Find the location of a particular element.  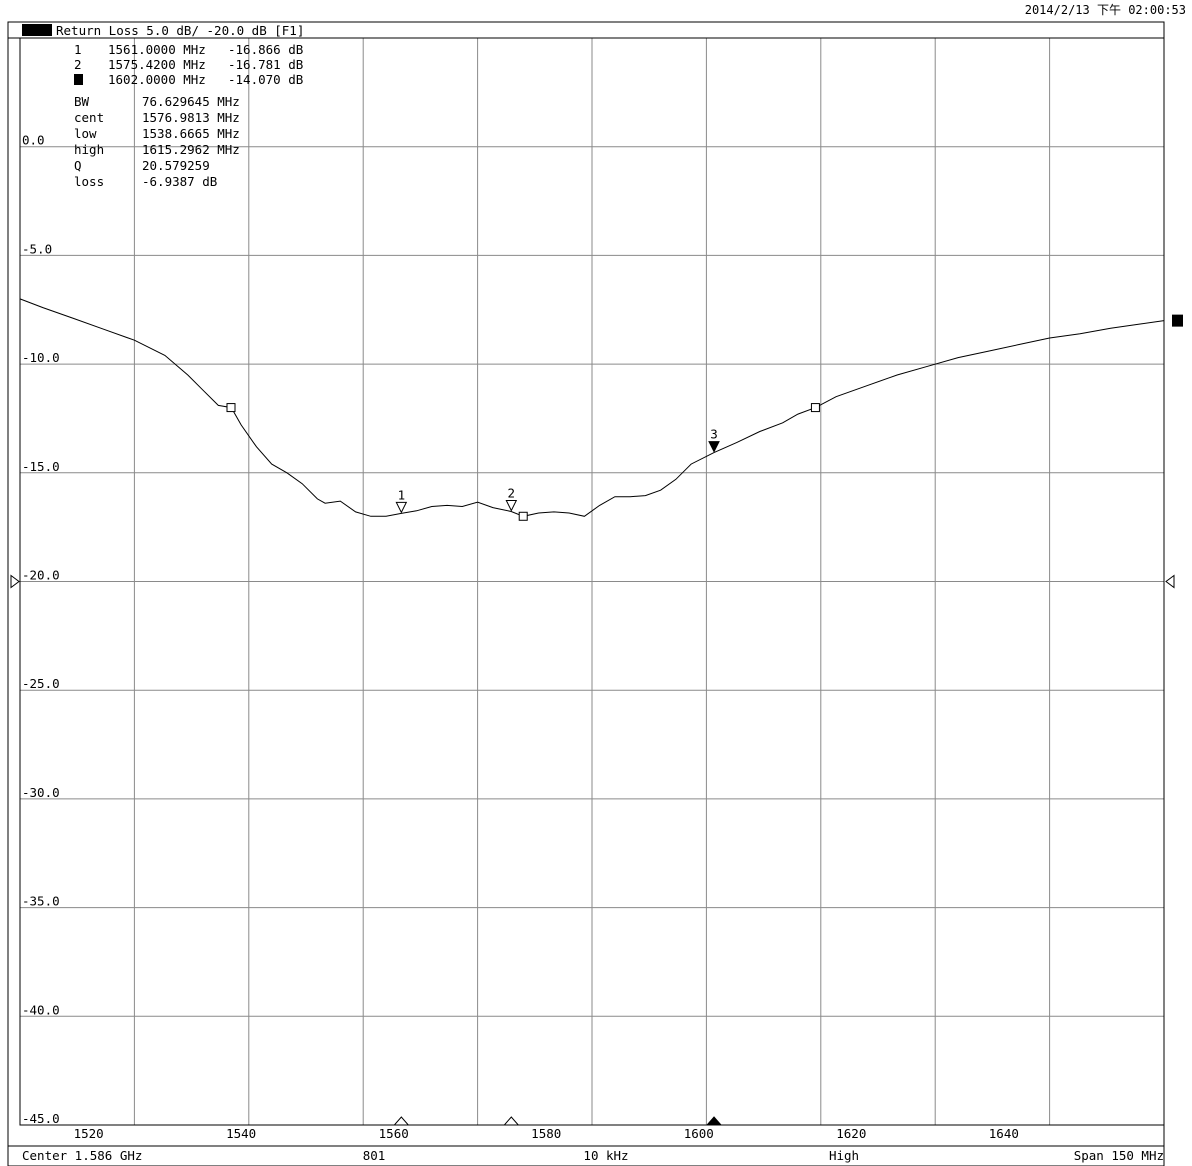

trace-title: Return Loss 5.0 dB/ -20.0 dB [F1] is located at coordinates (180, 30).